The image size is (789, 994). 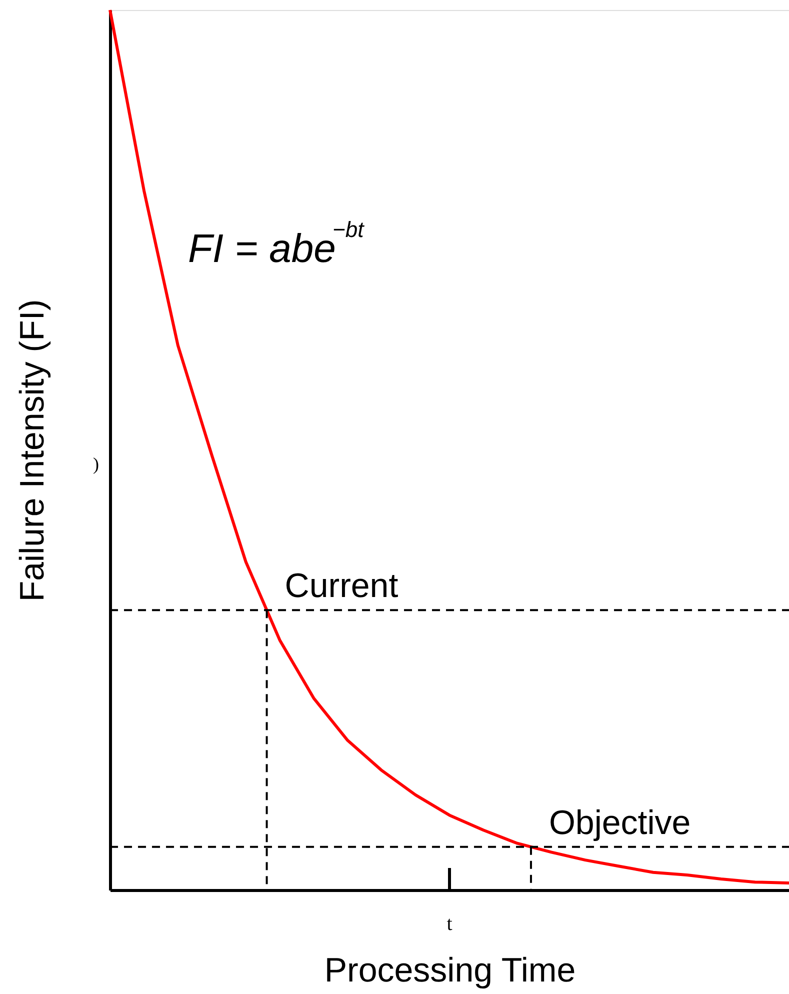 I want to click on text: t, so click(x=449, y=924).